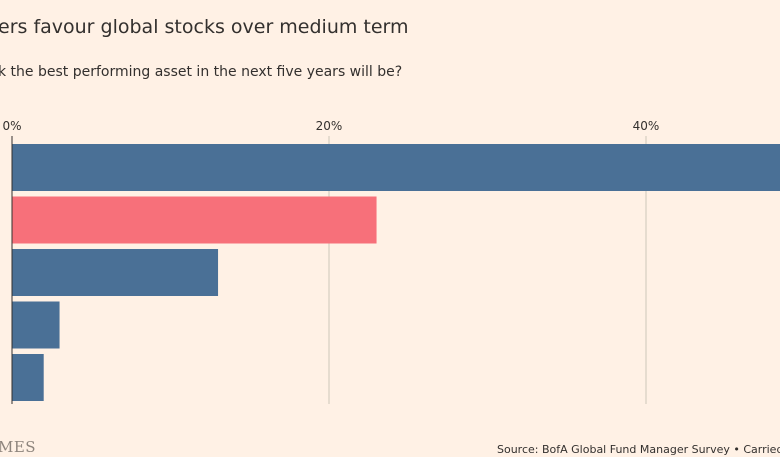  Describe the element at coordinates (18, 447) in the screenshot. I see `publisher-logo: MES` at that location.